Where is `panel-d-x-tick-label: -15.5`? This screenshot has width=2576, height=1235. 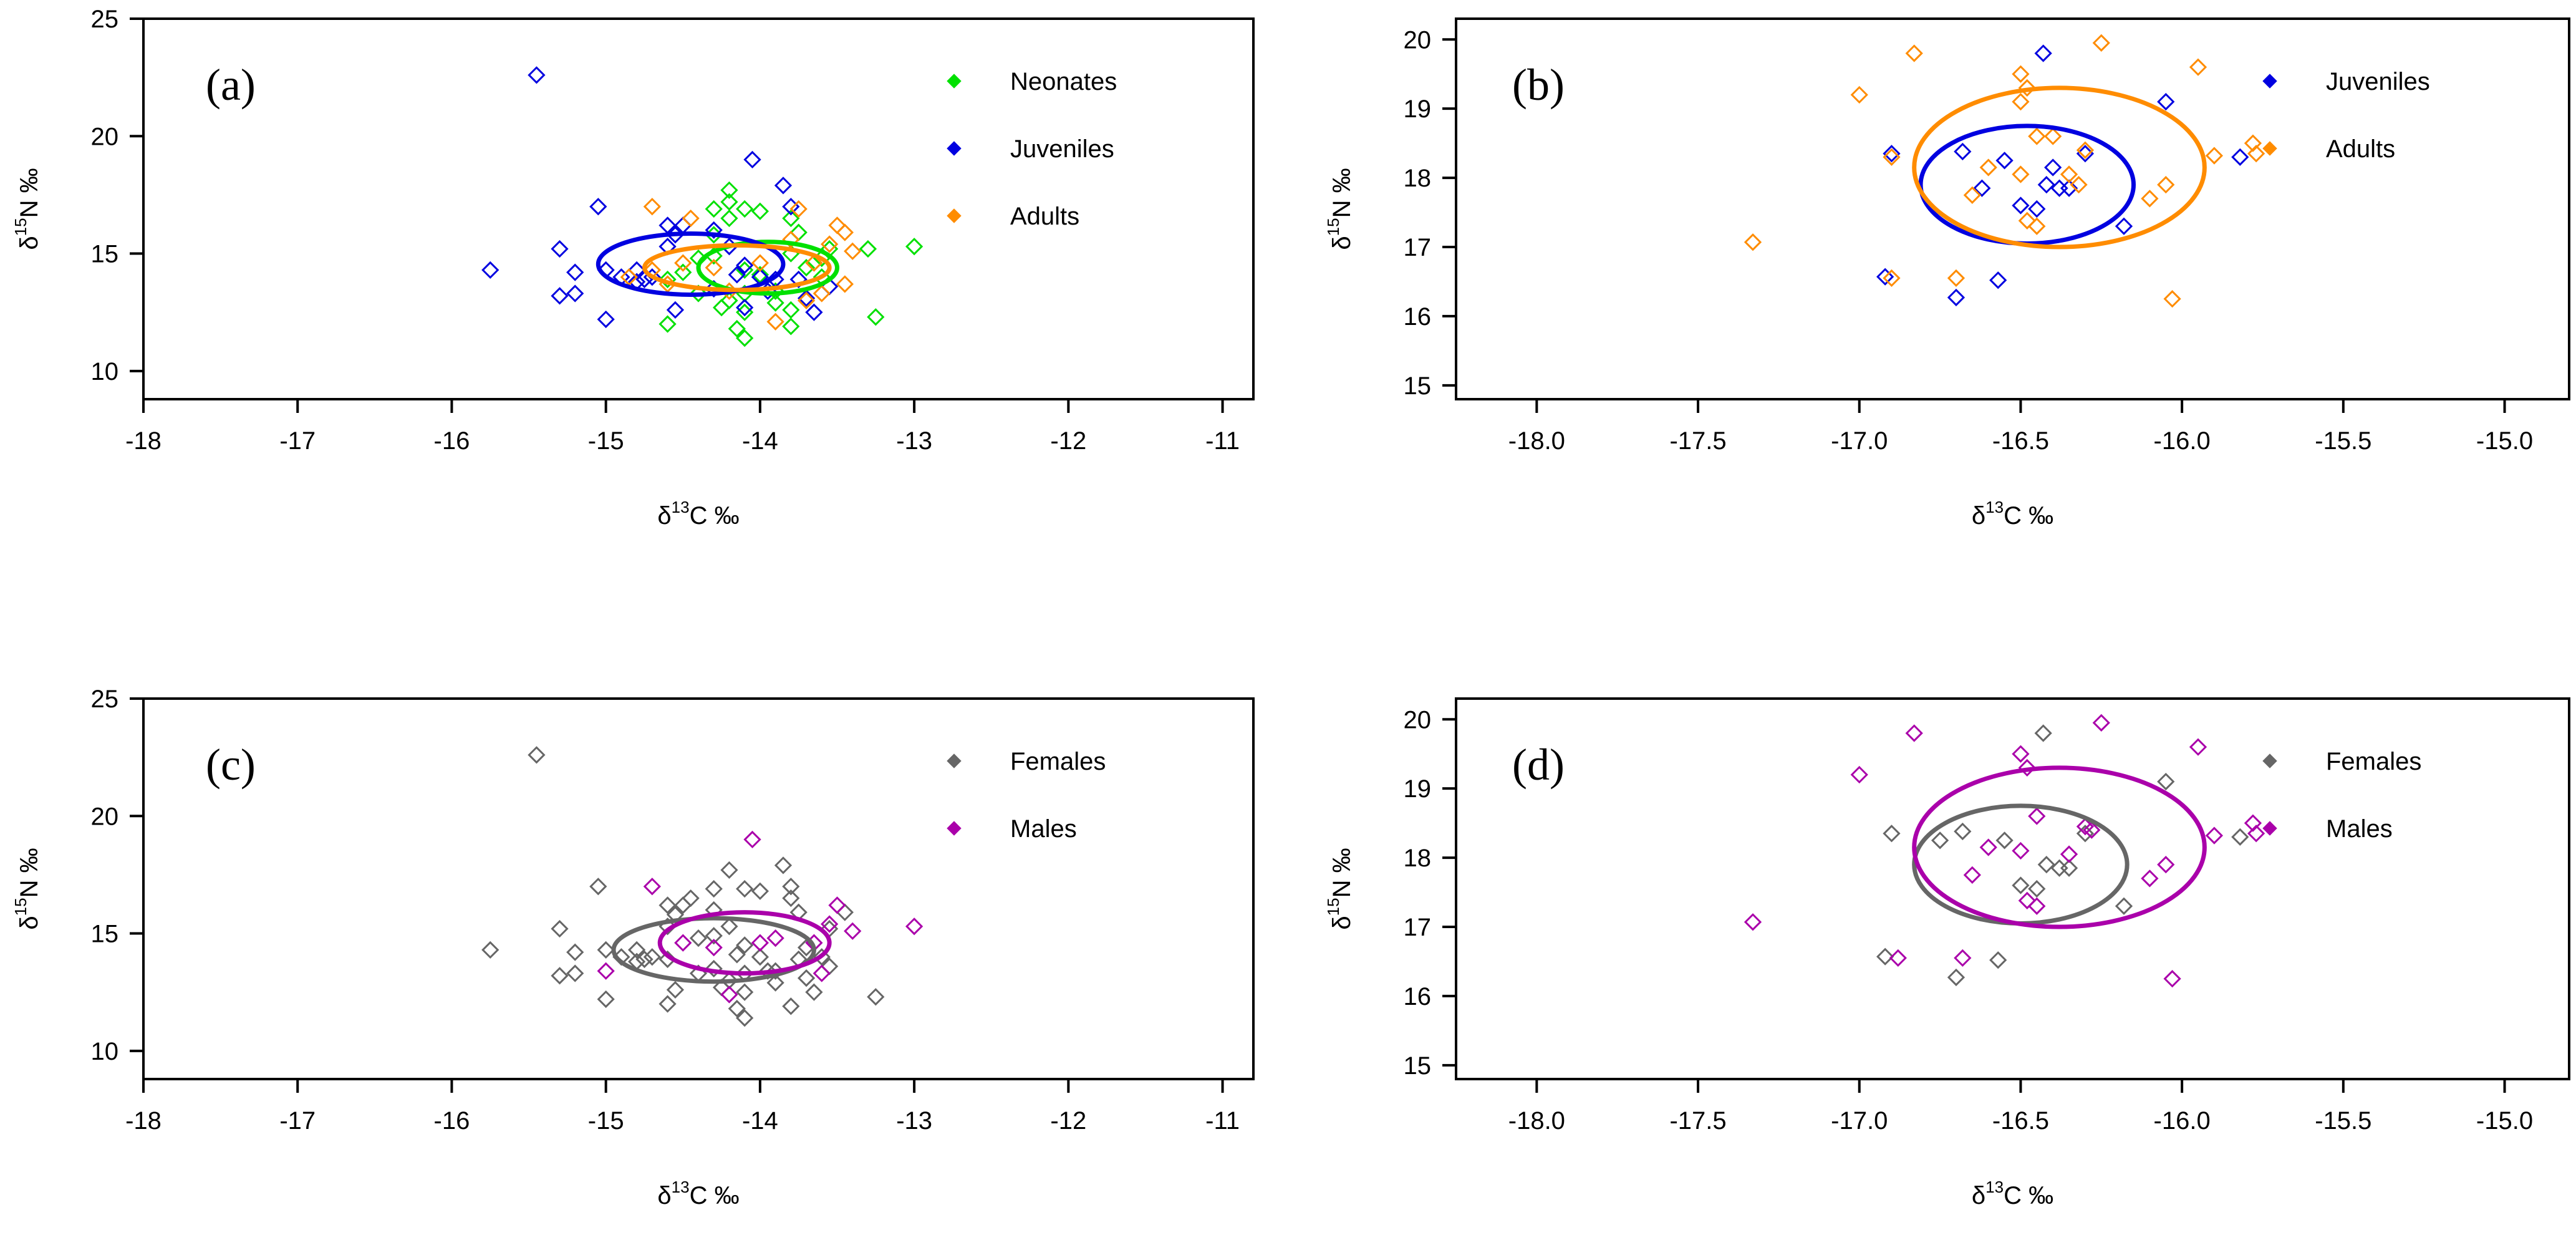
panel-d-x-tick-label: -15.5 is located at coordinates (2343, 1121).